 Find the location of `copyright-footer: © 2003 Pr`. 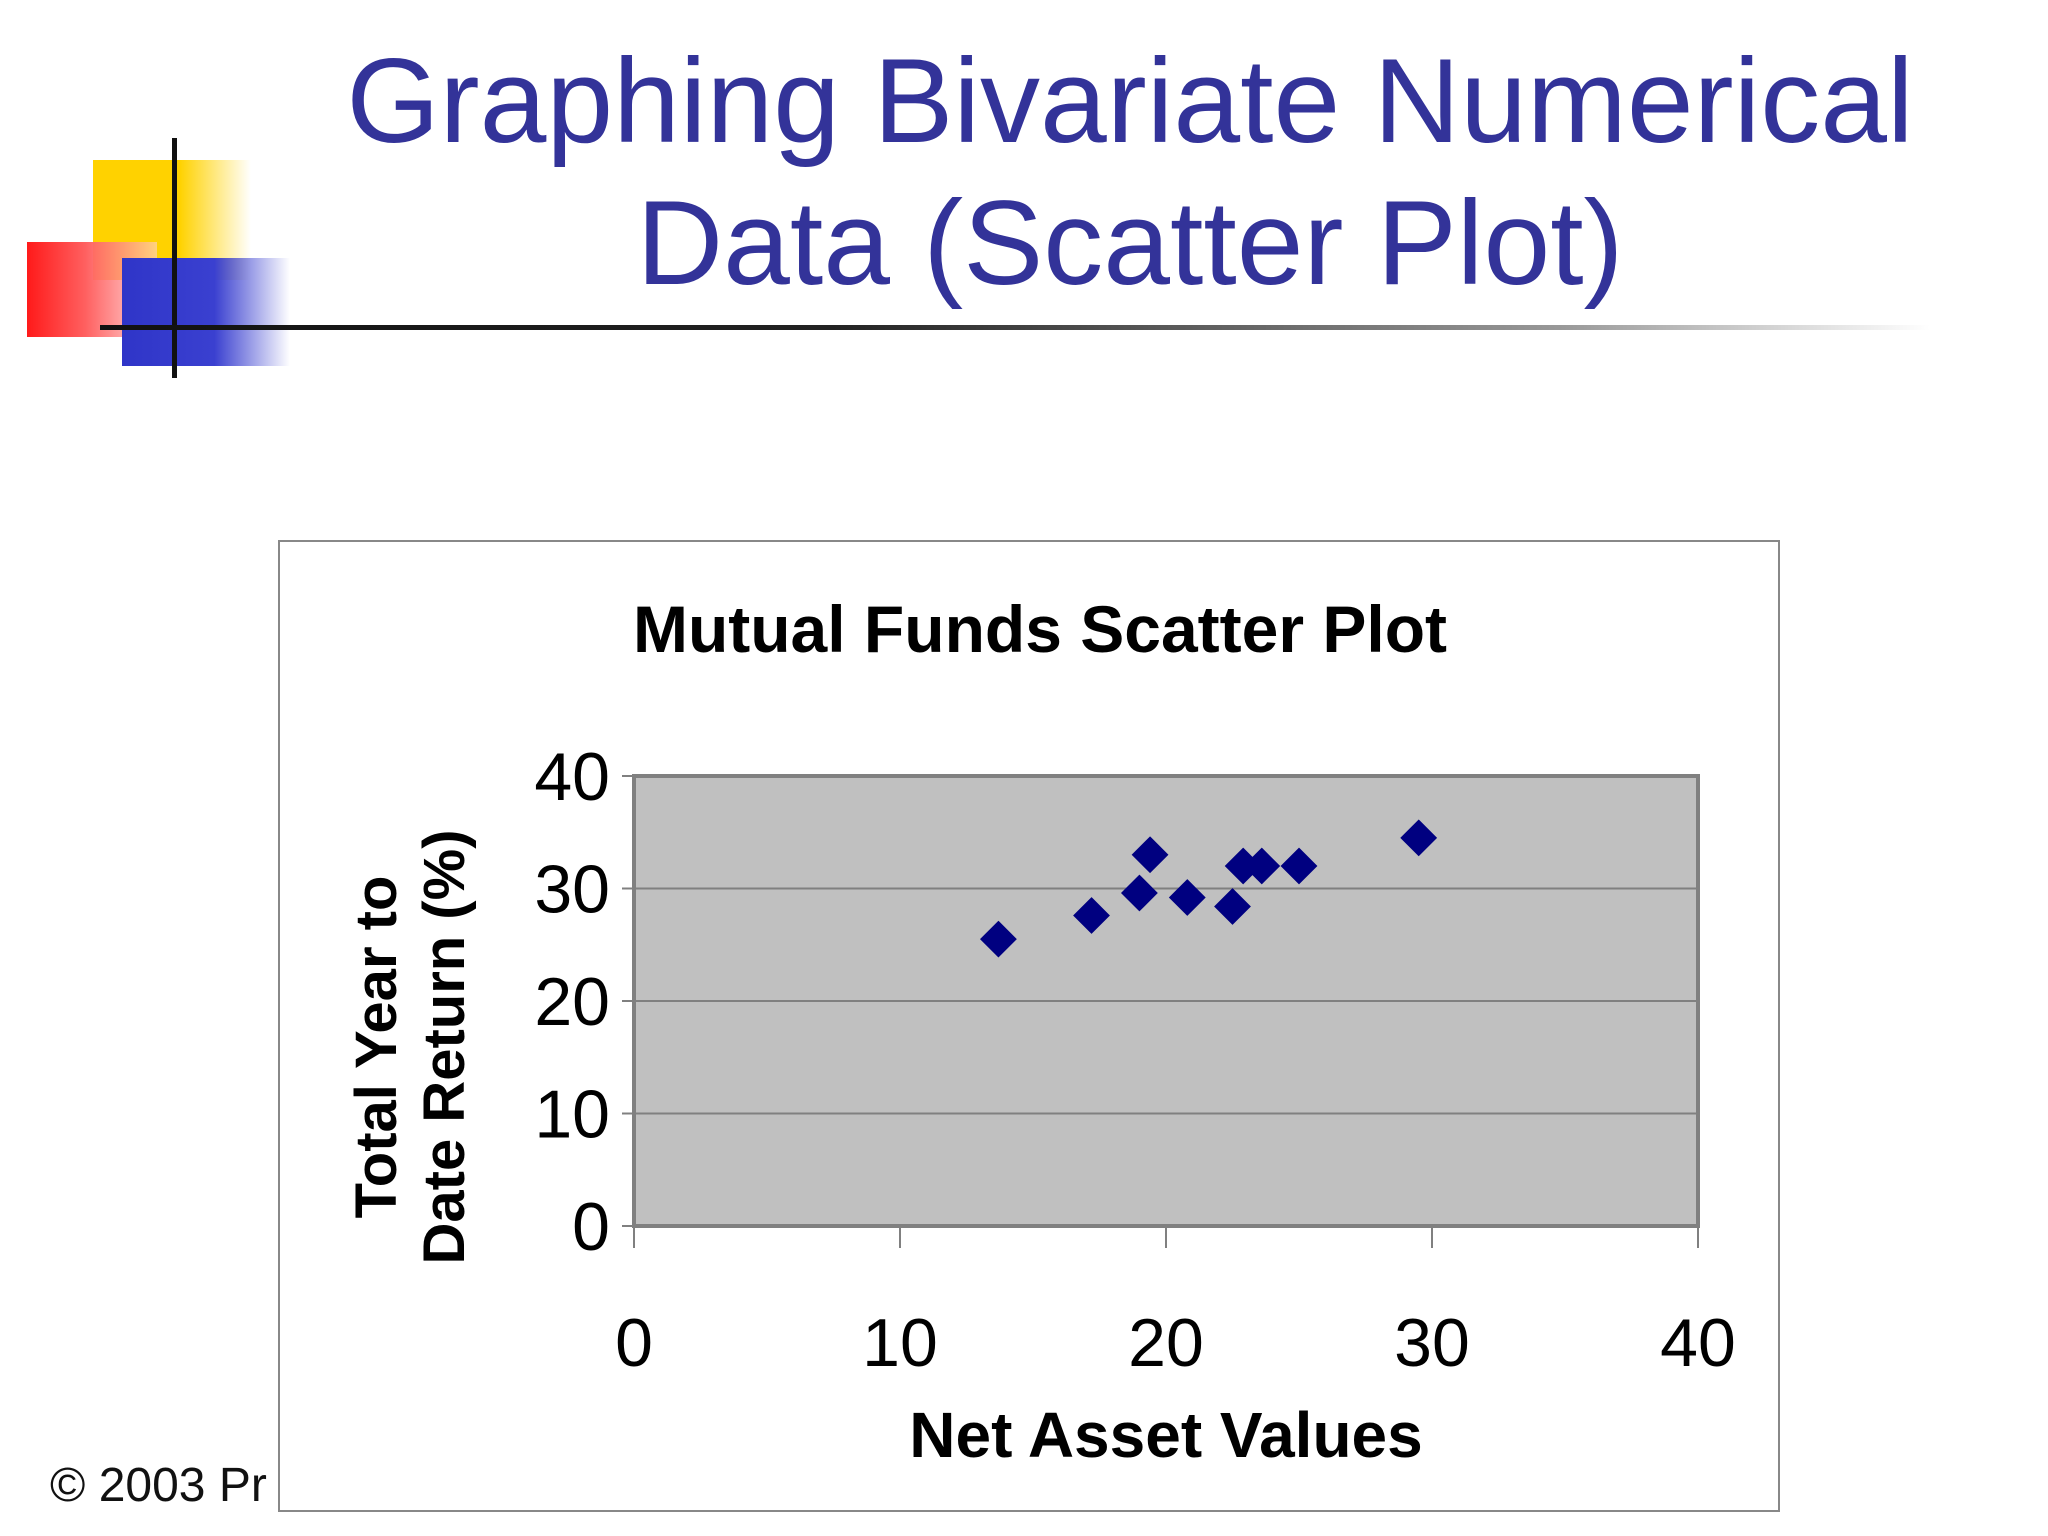

copyright-footer: © 2003 Pr is located at coordinates (158, 1485).